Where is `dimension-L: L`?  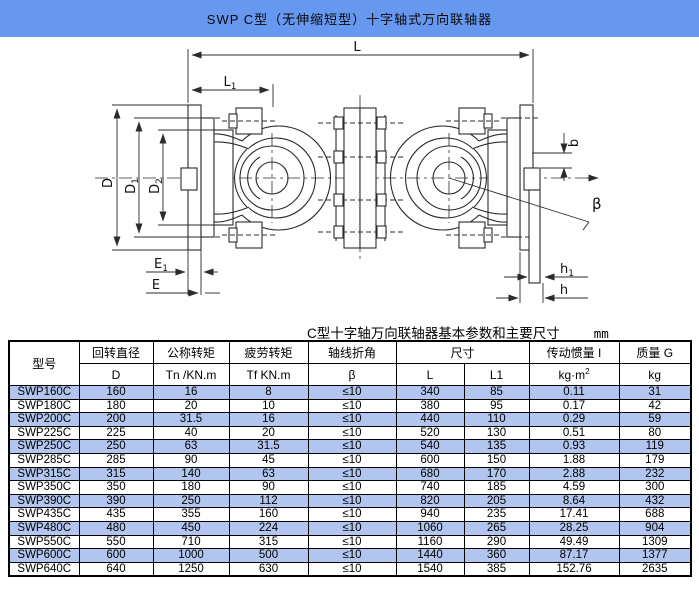 dimension-L: L is located at coordinates (360, 71).